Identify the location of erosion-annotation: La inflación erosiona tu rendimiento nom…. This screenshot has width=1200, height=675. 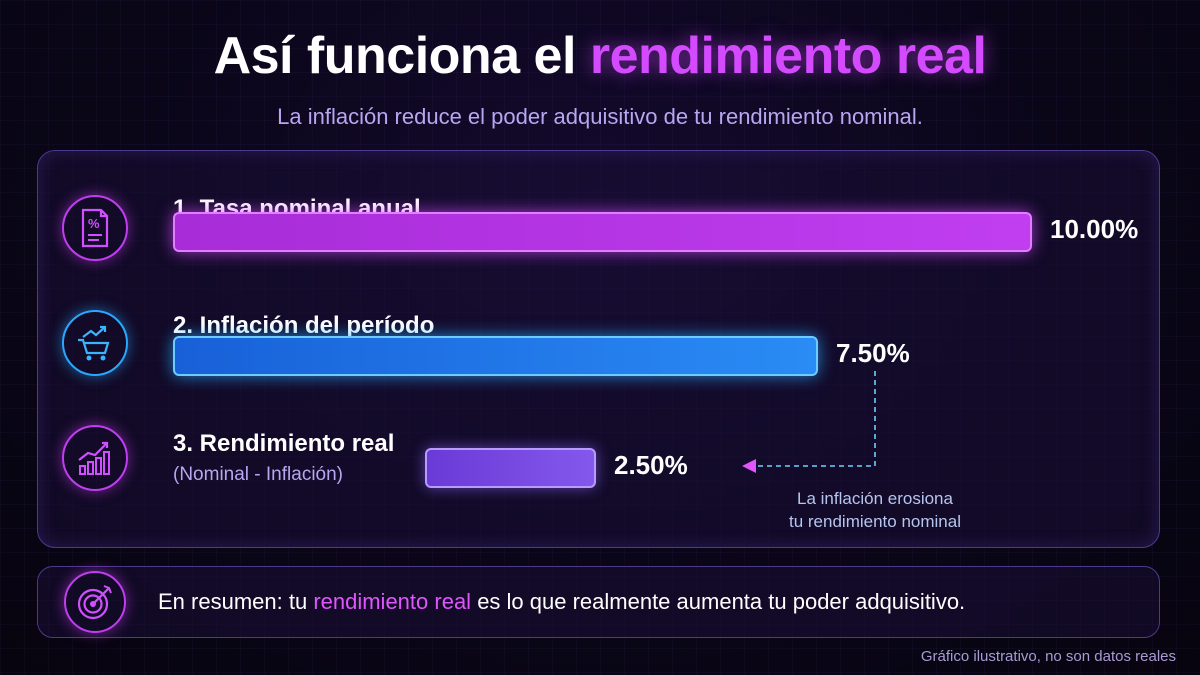
(875, 510).